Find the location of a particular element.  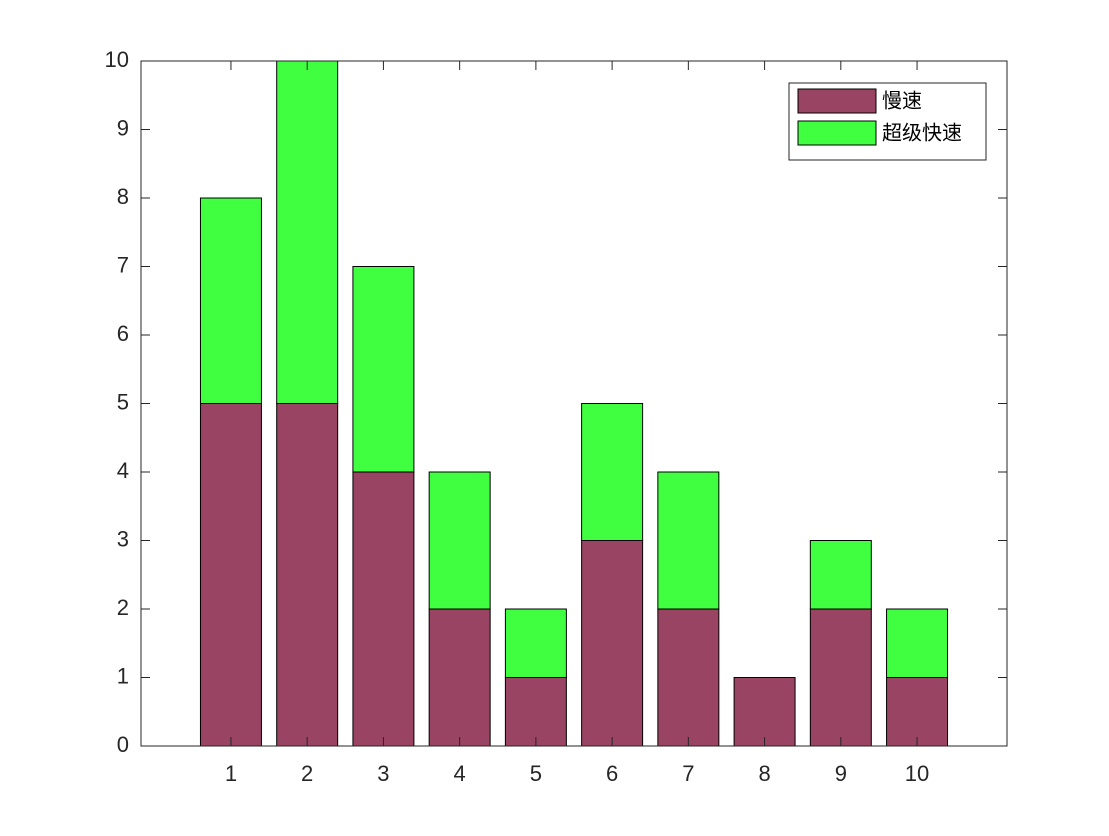

x-tick-label: 1 is located at coordinates (231, 773).